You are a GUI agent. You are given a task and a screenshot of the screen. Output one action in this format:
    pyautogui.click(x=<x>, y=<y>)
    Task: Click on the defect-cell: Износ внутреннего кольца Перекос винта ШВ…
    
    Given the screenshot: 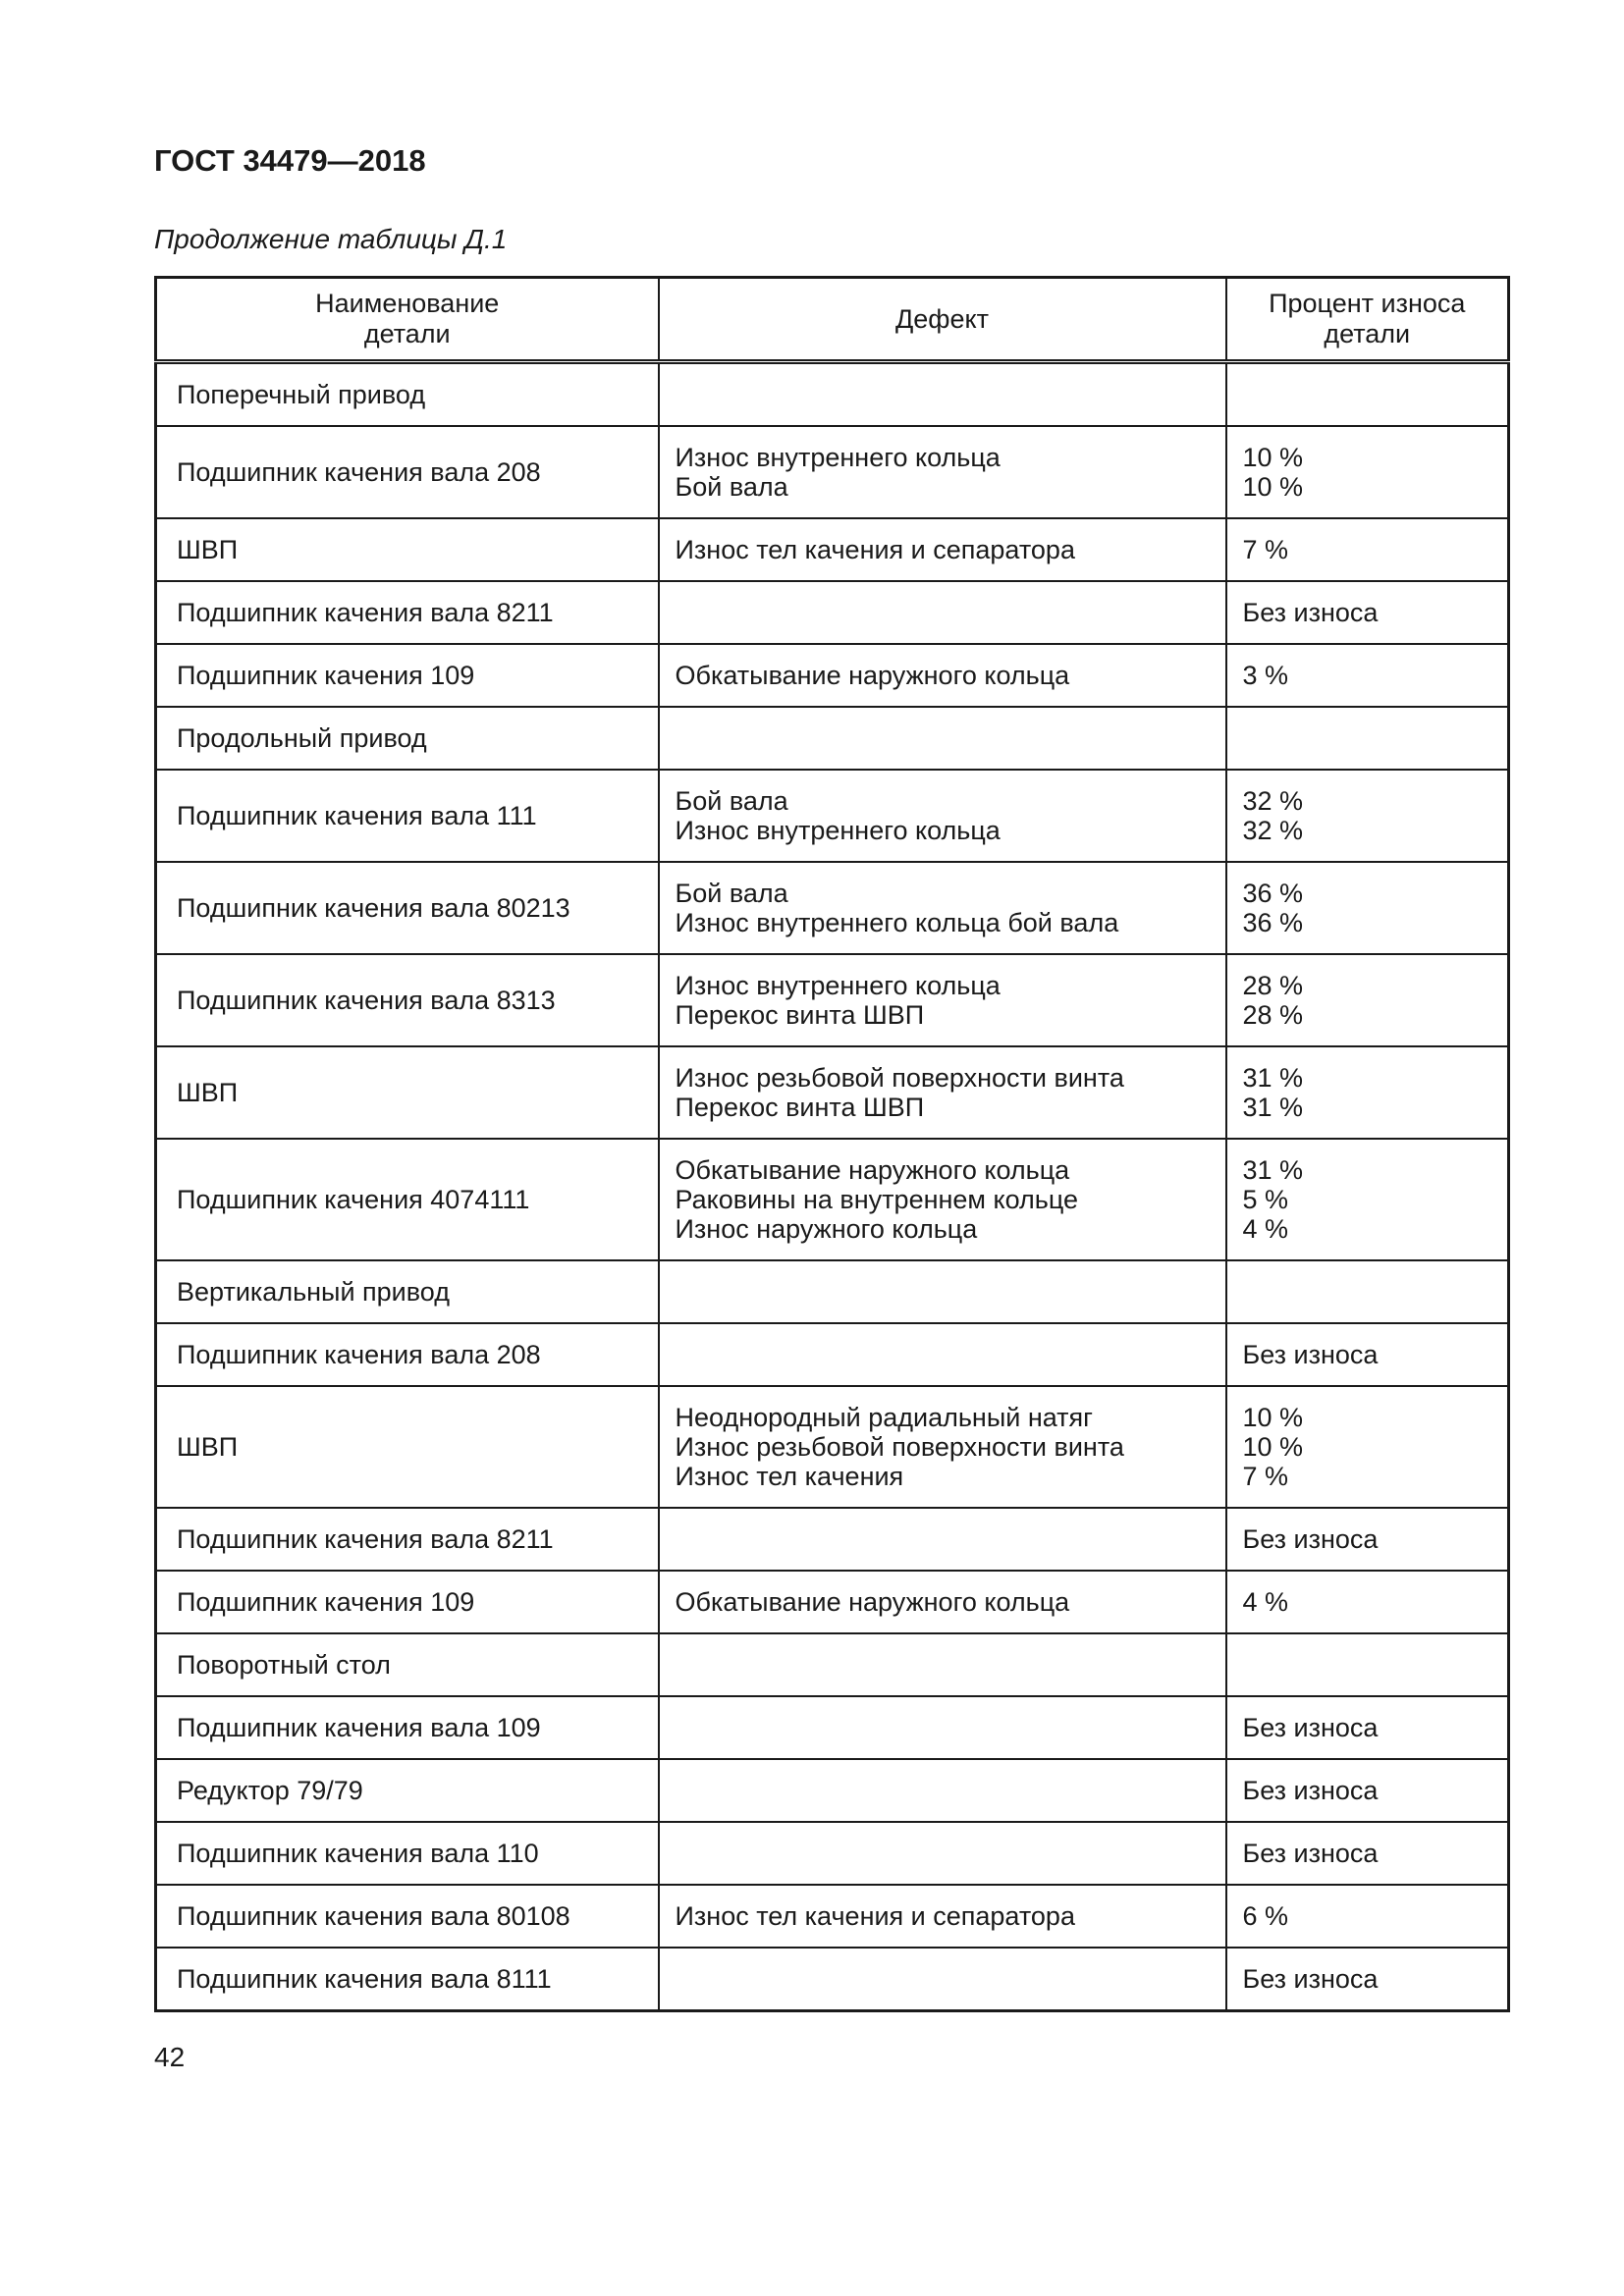 What is the action you would take?
    pyautogui.click(x=942, y=1000)
    